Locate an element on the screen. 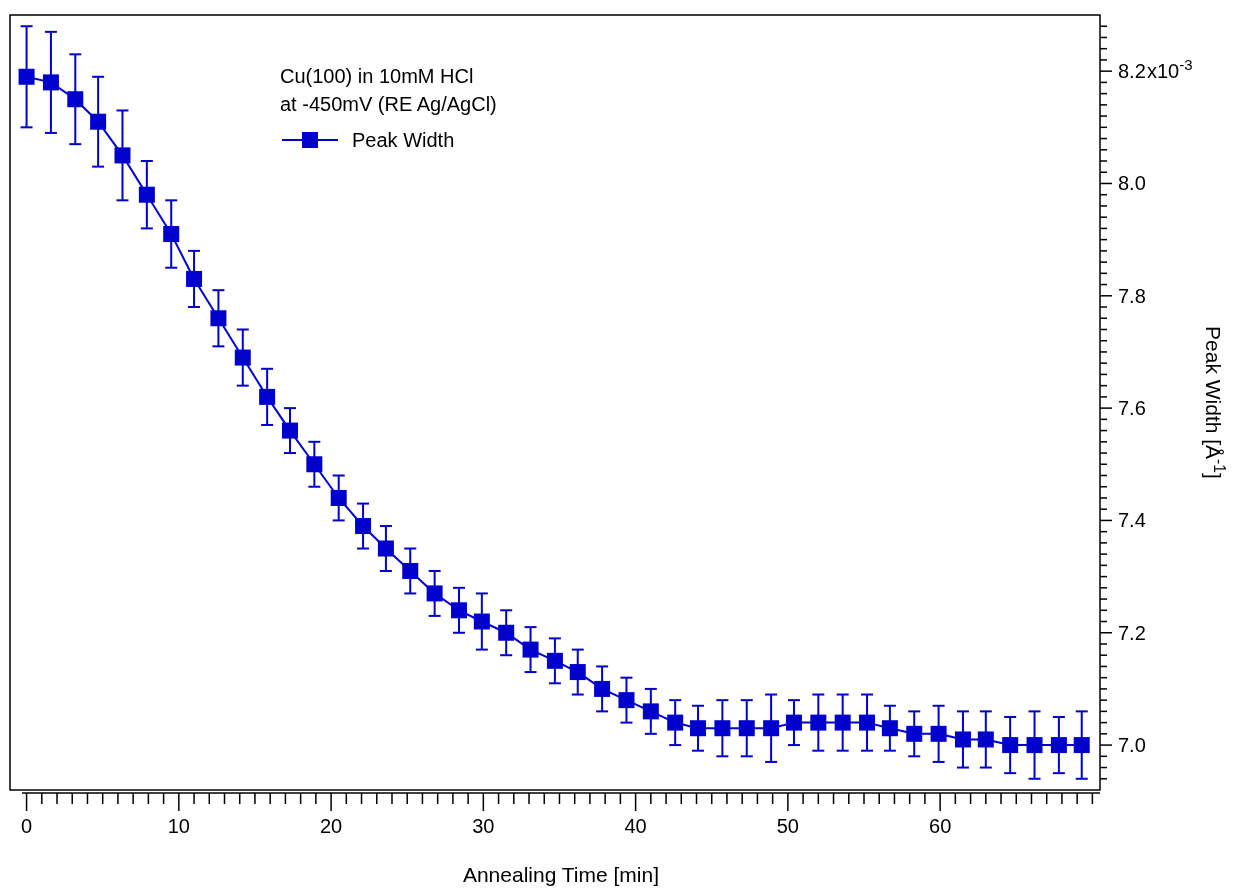  y-tick-label: 7.8 is located at coordinates (1132, 295).